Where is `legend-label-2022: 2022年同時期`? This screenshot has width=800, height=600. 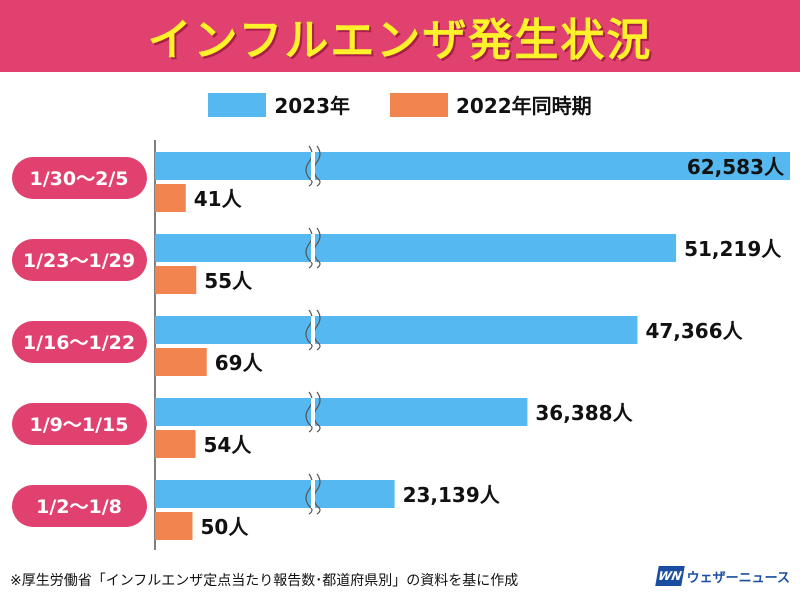
legend-label-2022: 2022年同時期 is located at coordinates (524, 106).